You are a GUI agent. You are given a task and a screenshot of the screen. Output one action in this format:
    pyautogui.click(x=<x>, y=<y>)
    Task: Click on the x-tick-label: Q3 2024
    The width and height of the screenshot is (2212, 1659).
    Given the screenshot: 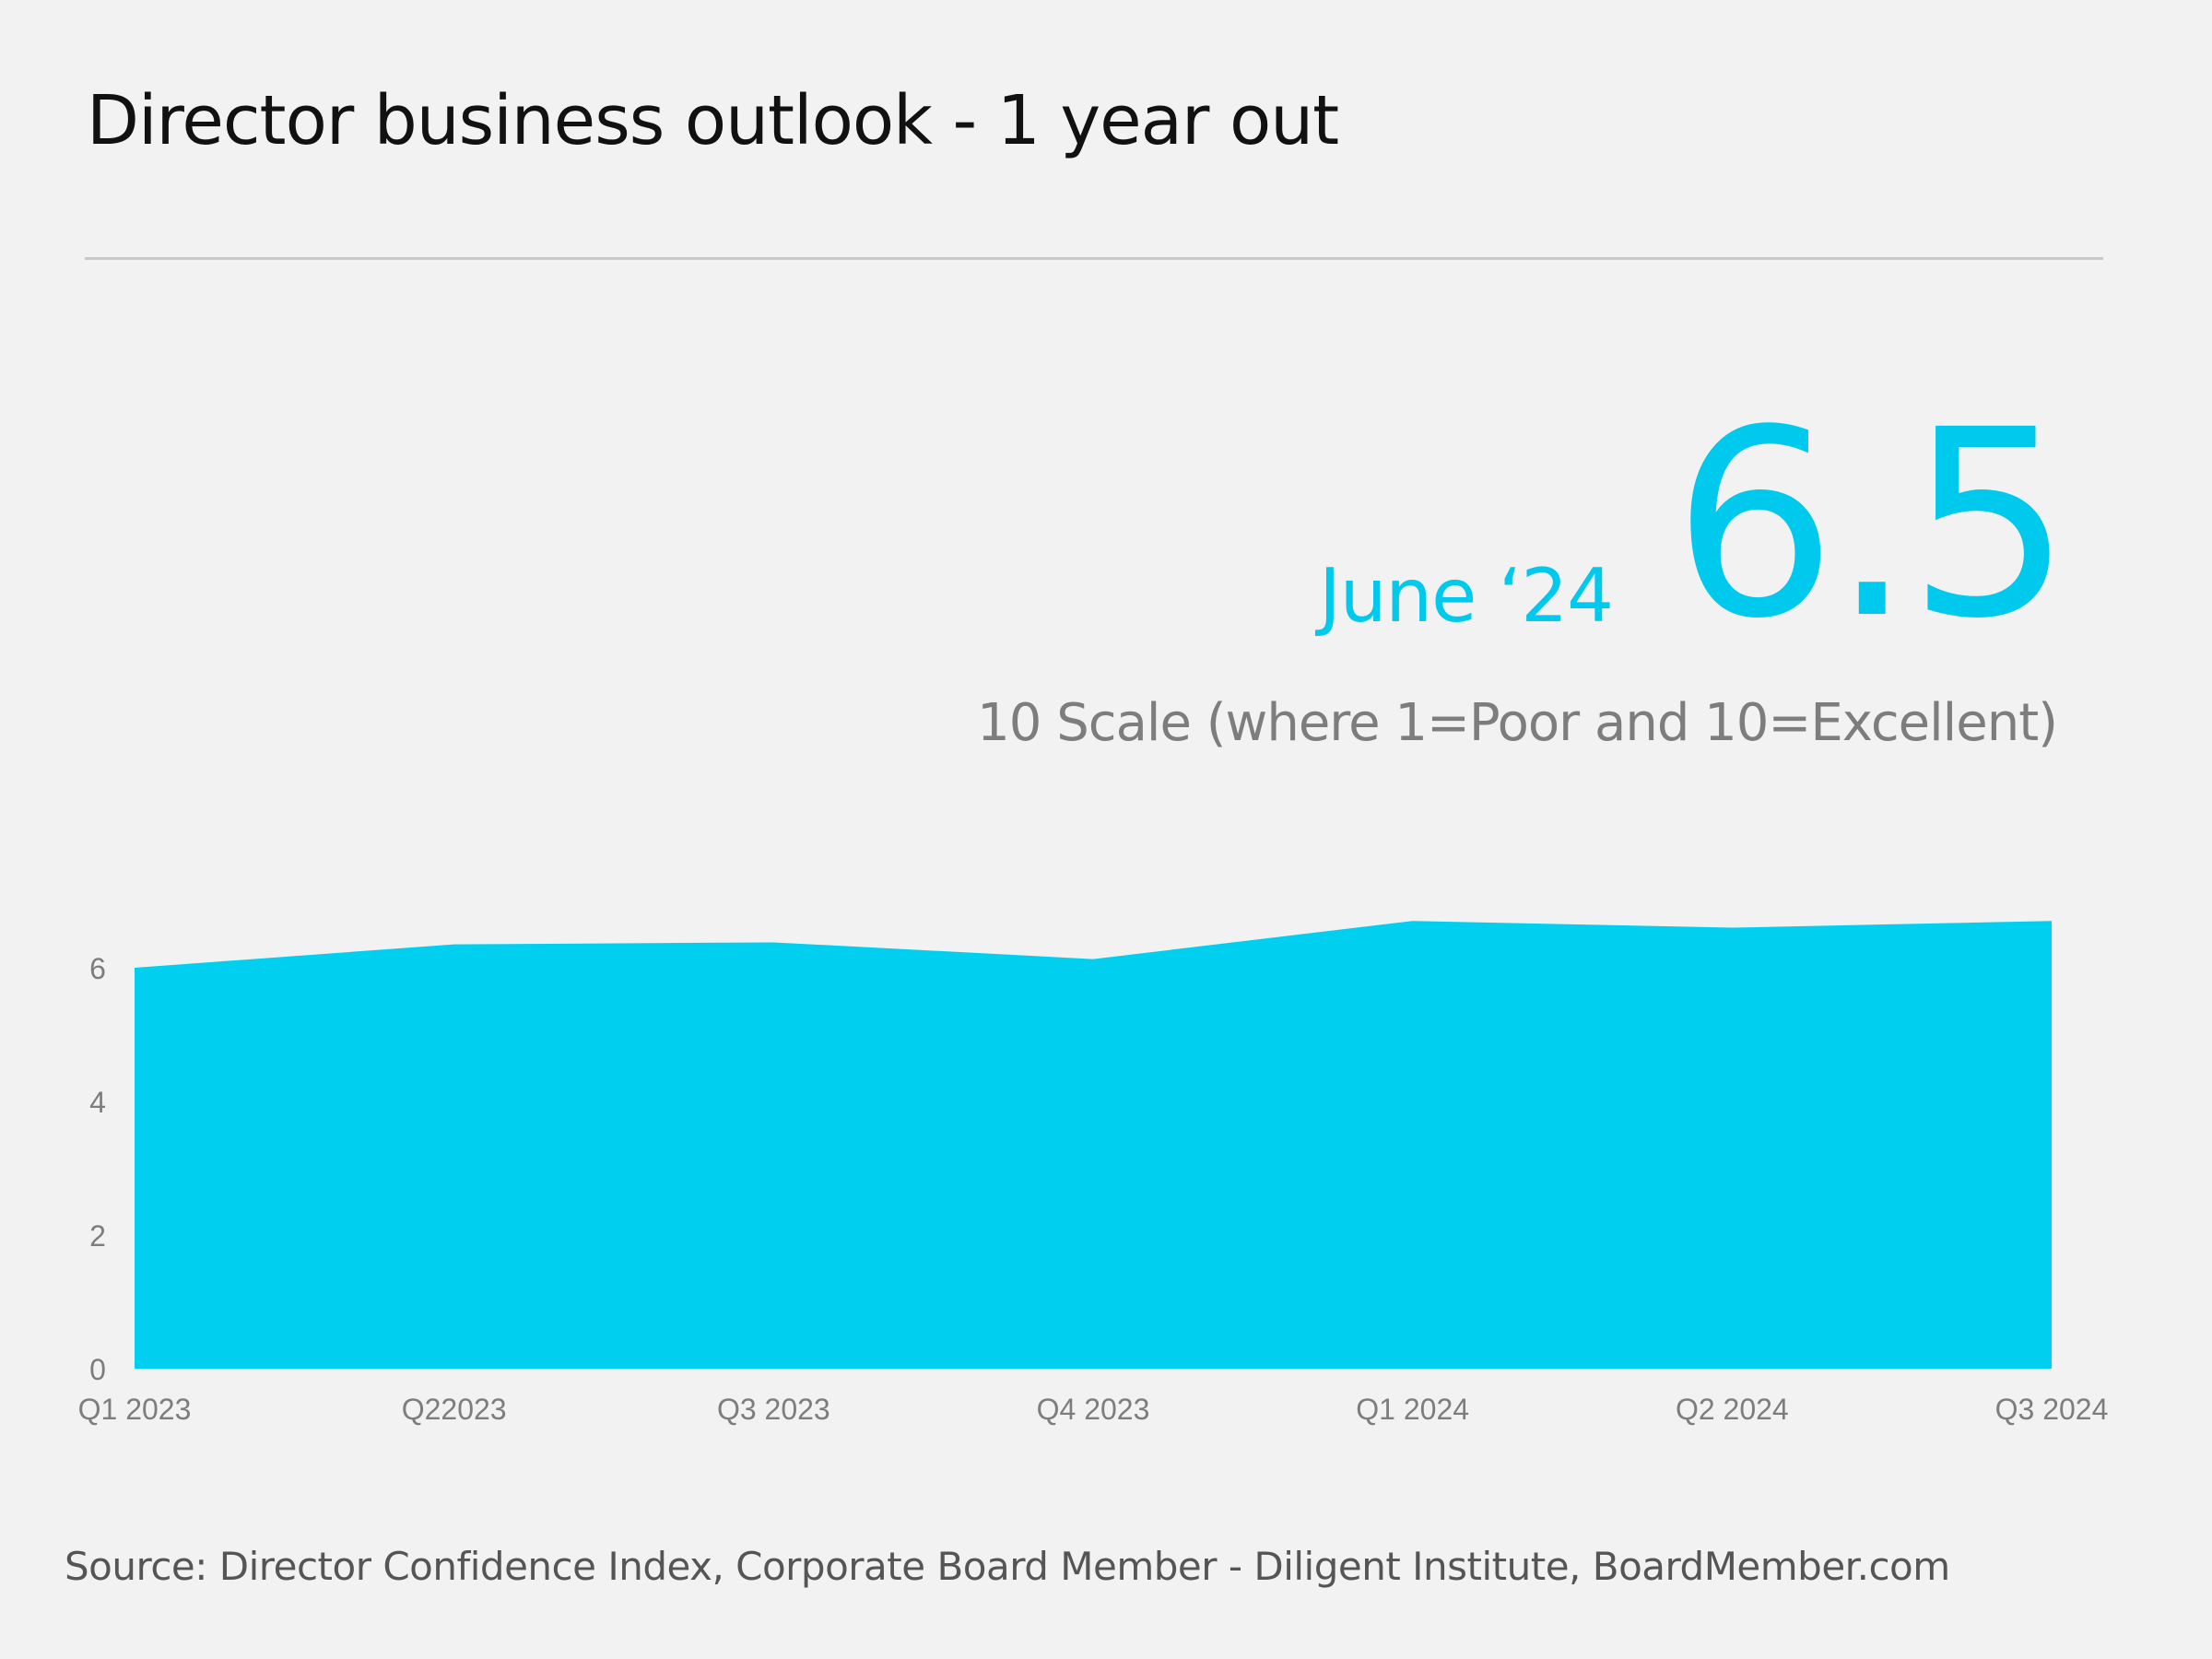 What is the action you would take?
    pyautogui.click(x=2052, y=1409)
    